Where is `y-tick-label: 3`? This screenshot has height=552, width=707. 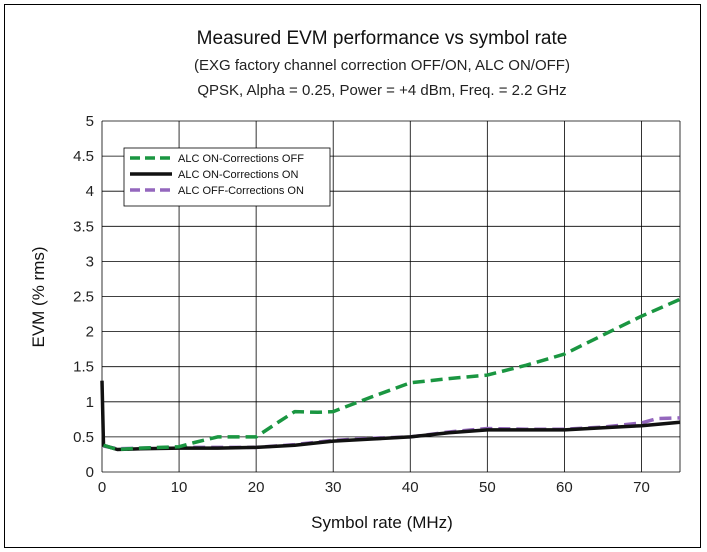
y-tick-label: 3 is located at coordinates (90, 261).